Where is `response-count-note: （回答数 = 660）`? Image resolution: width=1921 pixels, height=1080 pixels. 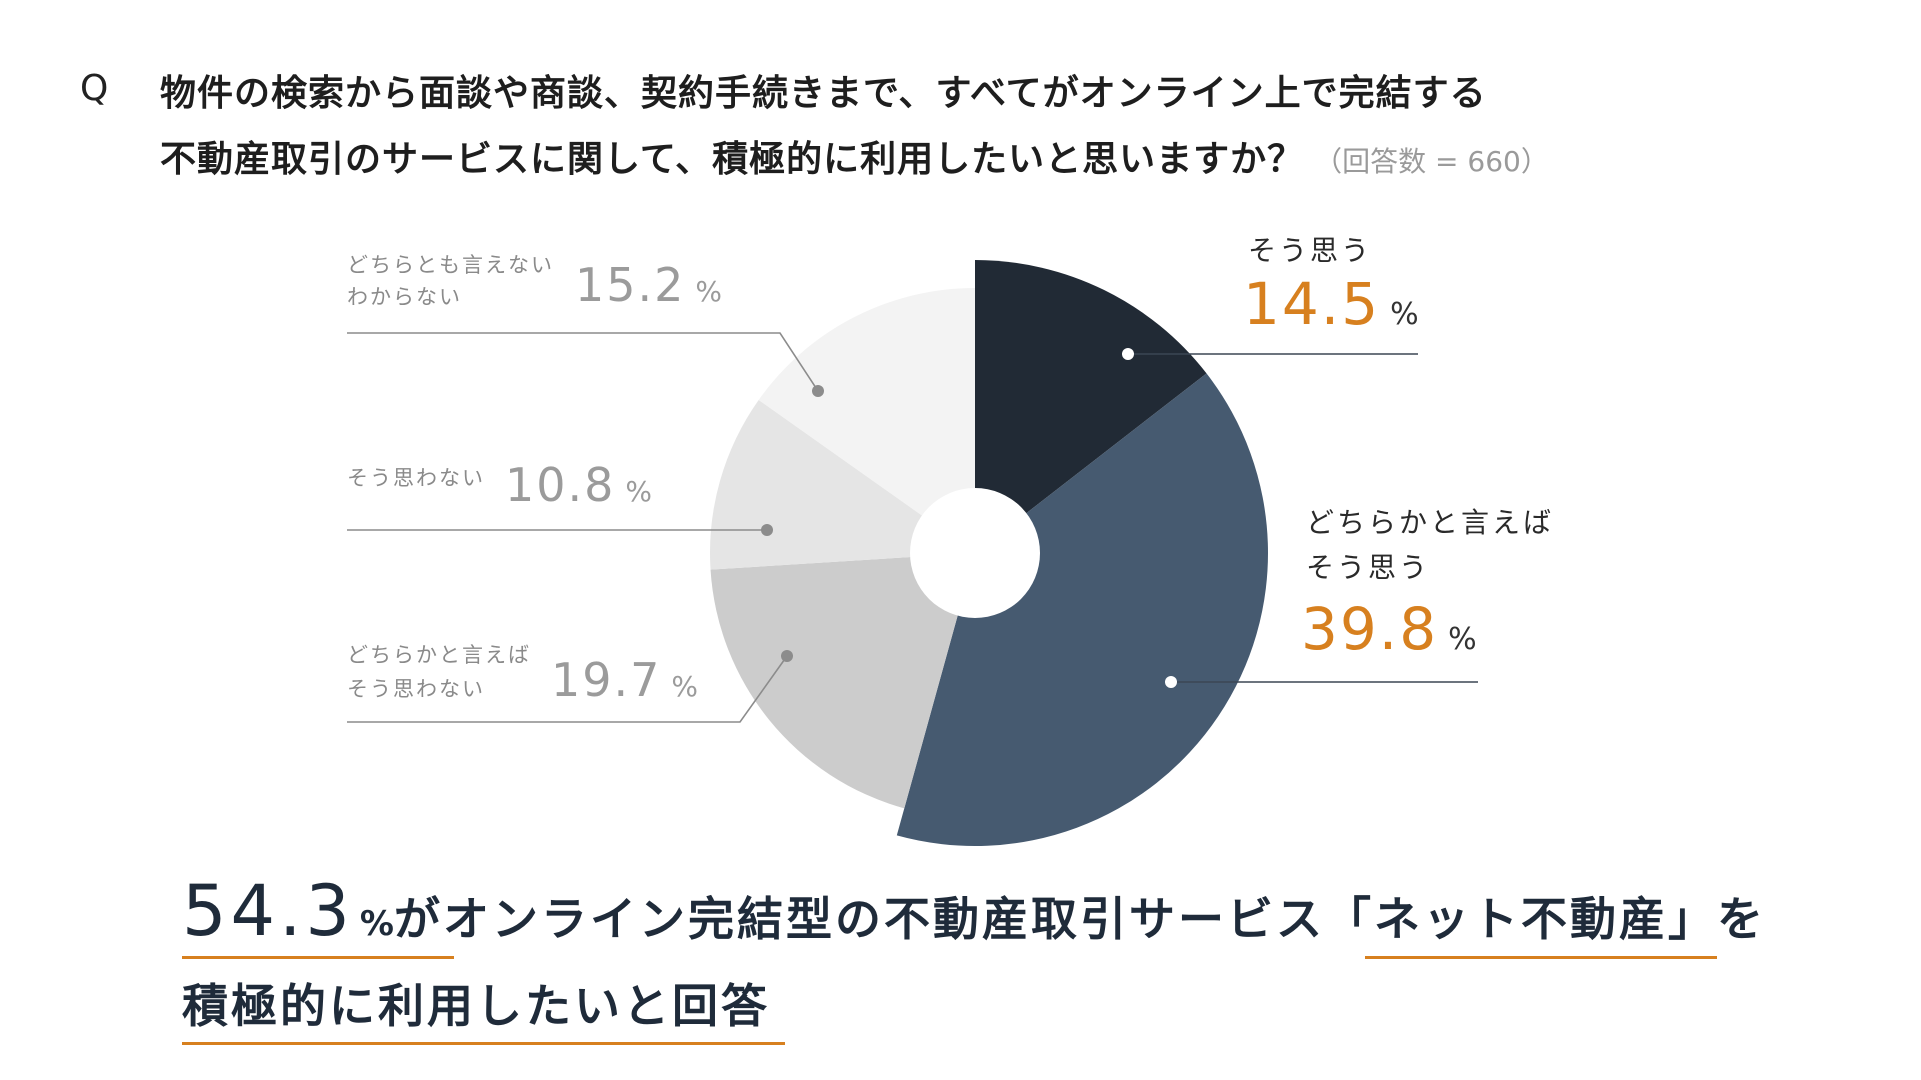 response-count-note: （回答数 = 660） is located at coordinates (1431, 161).